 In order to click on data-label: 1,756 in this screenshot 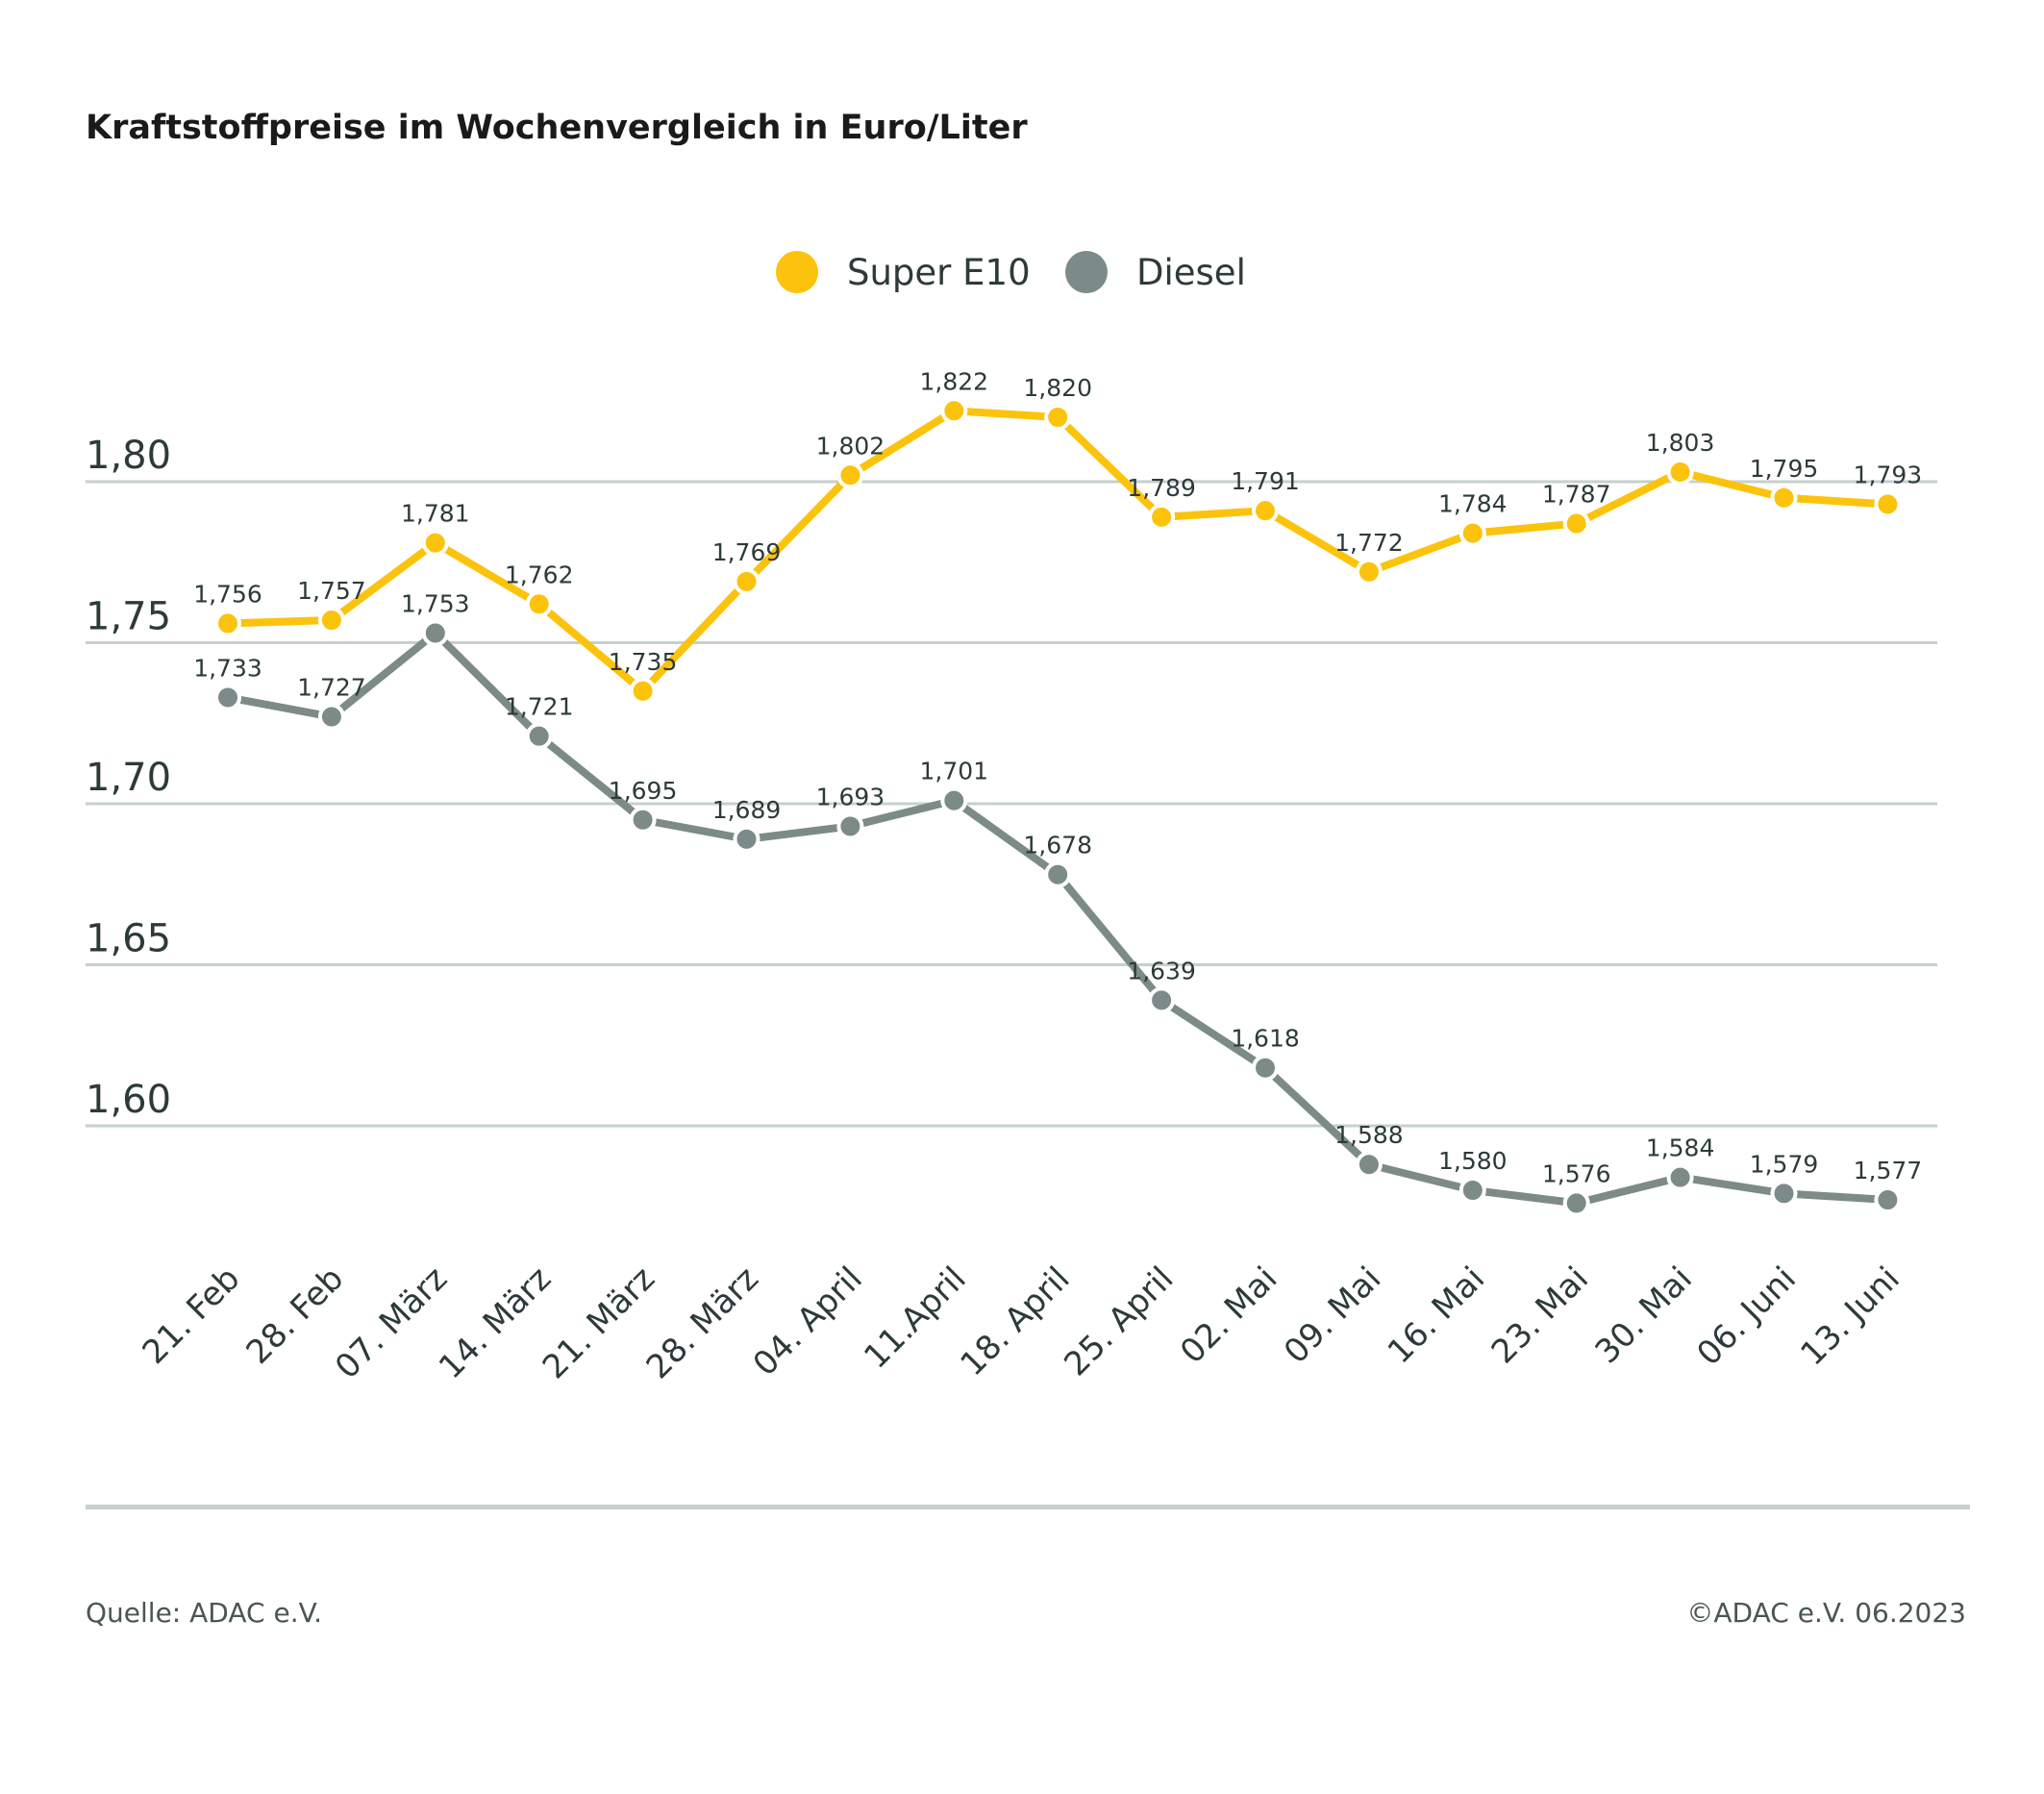, I will do `click(227, 594)`.